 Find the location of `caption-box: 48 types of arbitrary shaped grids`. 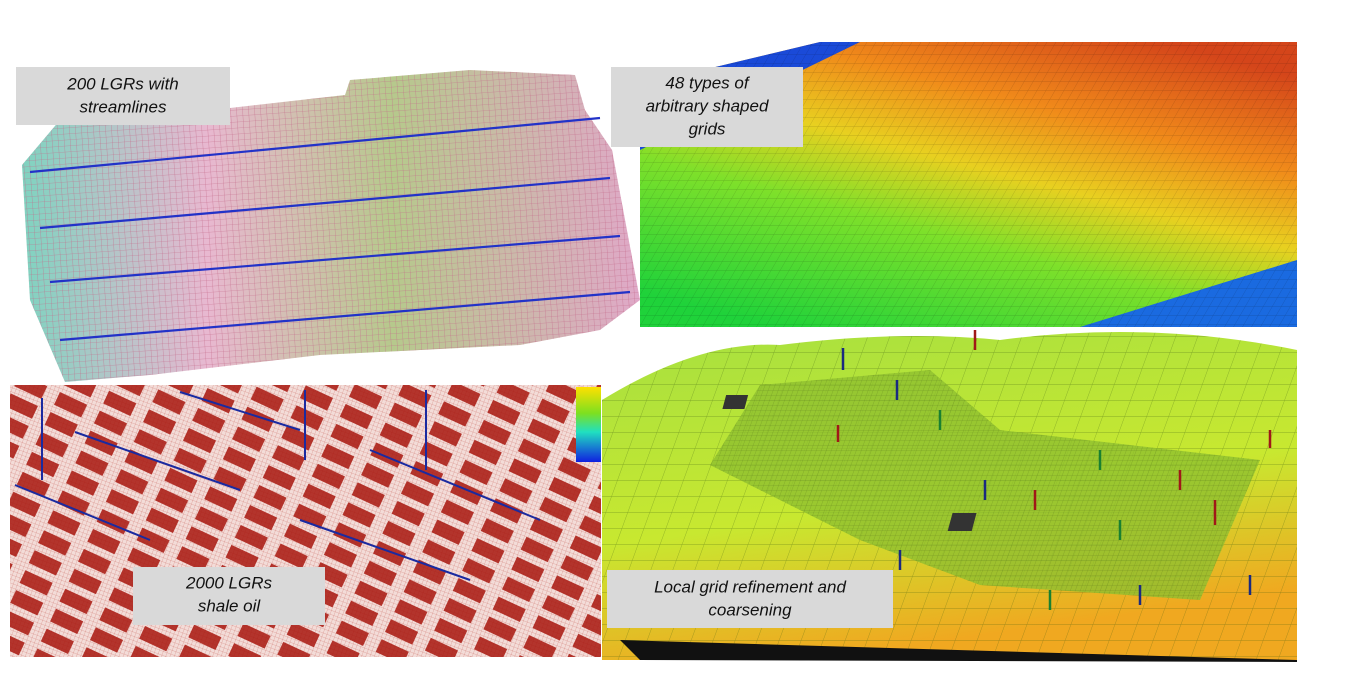

caption-box: 48 types of arbitrary shaped grids is located at coordinates (707, 107).